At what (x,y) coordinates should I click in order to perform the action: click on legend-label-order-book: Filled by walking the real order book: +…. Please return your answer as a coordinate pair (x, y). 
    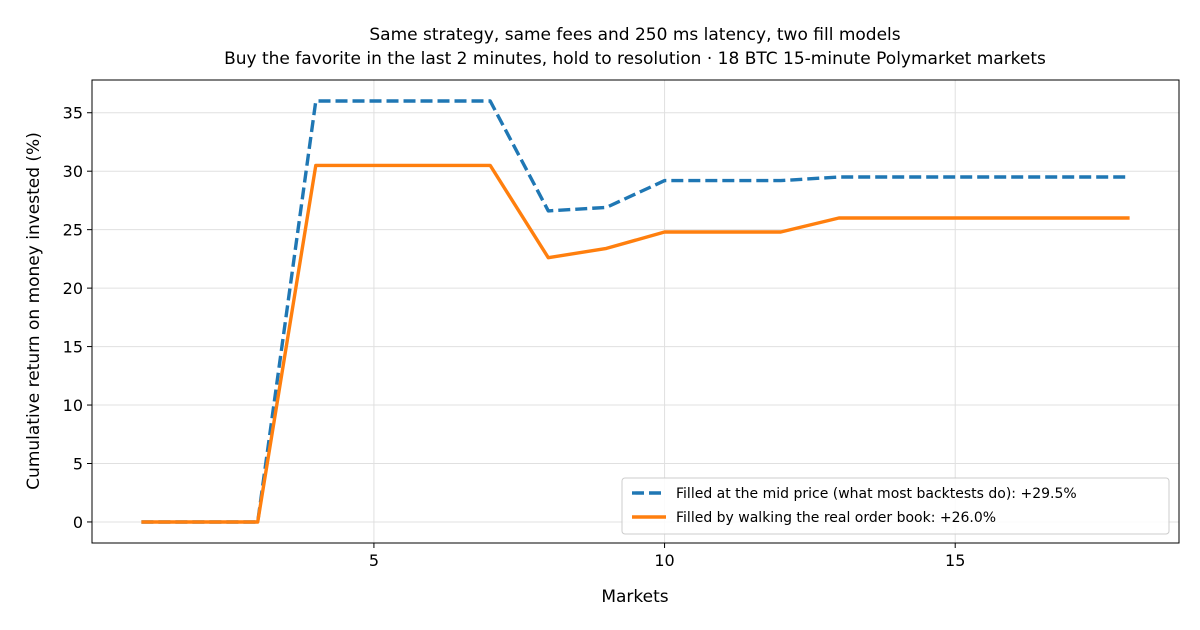
    Looking at the image, I should click on (836, 518).